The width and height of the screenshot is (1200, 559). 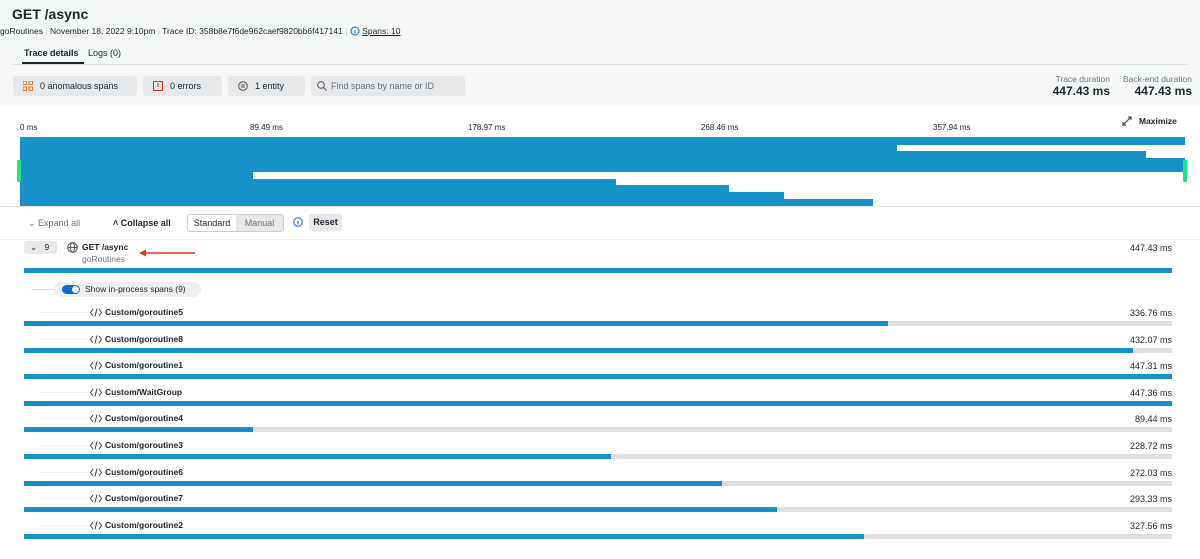 I want to click on minimap, so click(x=602, y=171).